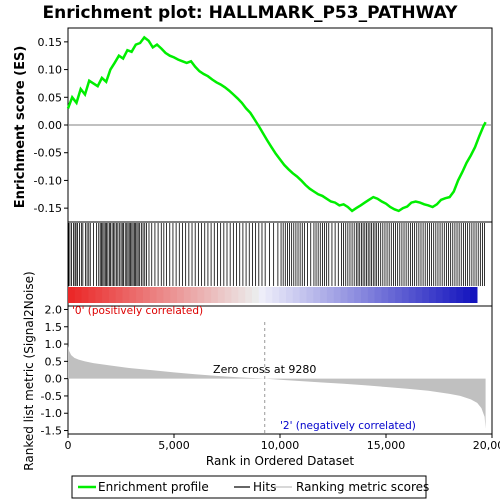  I want to click on es-y-tick-label: 0.05, so click(50, 97).